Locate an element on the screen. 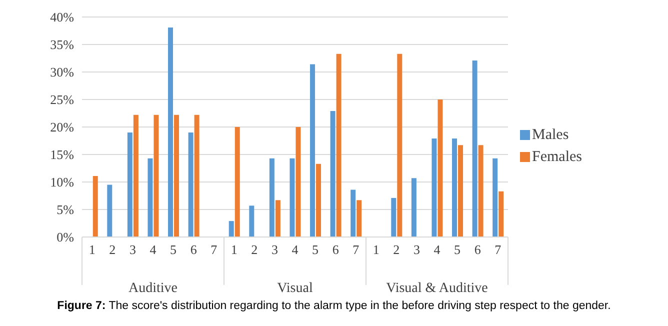  y-tick-label: 25% is located at coordinates (62, 100).